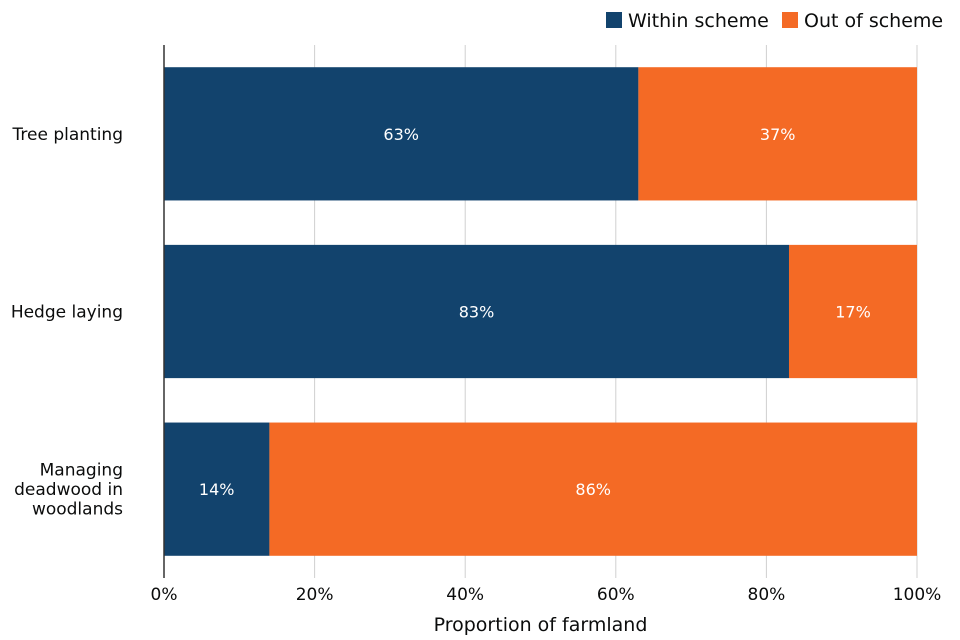 The width and height of the screenshot is (960, 640). I want to click on bar-value-label: 37%, so click(778, 134).